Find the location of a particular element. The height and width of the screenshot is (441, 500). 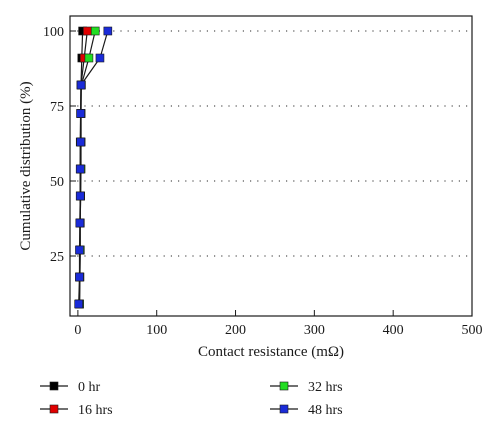

legend-label: 48 hrs is located at coordinates (325, 410).